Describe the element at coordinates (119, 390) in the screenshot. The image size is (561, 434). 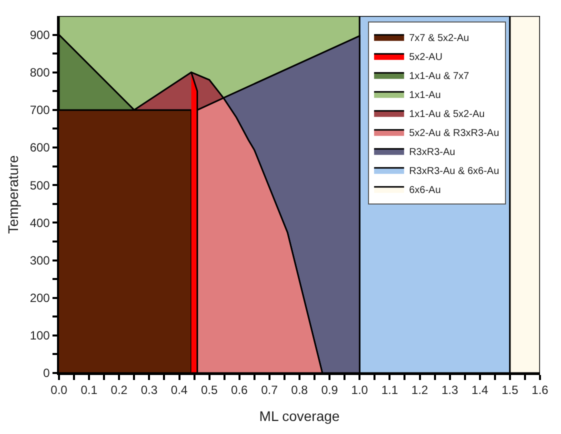
I see `x-tick-label: 0.2` at that location.